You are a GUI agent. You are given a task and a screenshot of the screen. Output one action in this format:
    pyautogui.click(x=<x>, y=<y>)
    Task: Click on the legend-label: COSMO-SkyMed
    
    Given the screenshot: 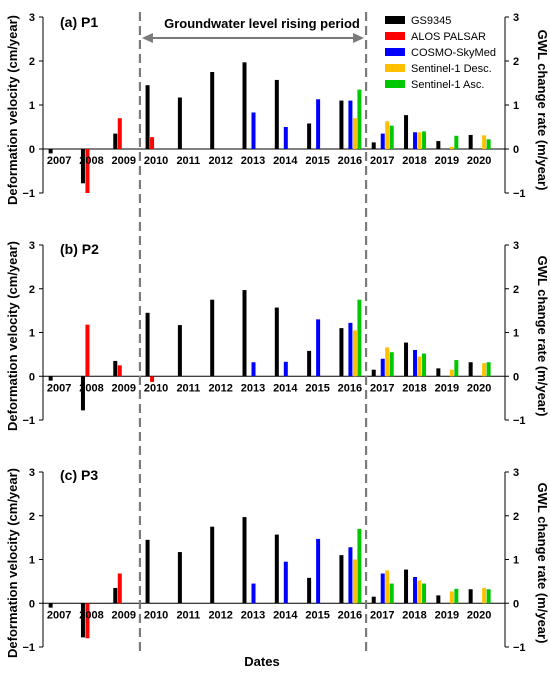 What is the action you would take?
    pyautogui.click(x=453, y=53)
    